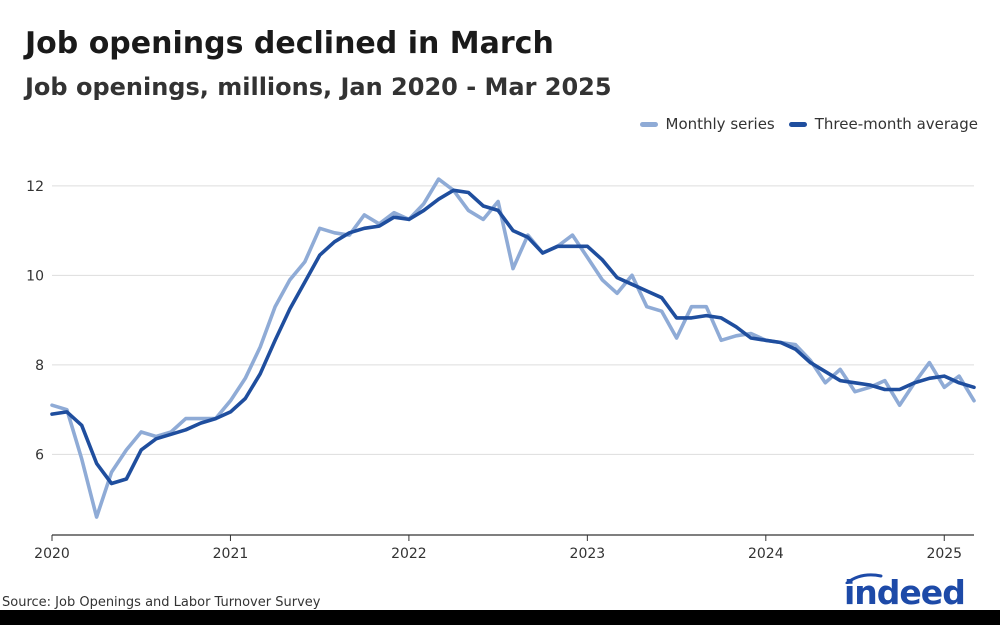 Image resolution: width=1000 pixels, height=625 pixels. What do you see at coordinates (39, 455) in the screenshot?
I see `y-tick-label: 6` at bounding box center [39, 455].